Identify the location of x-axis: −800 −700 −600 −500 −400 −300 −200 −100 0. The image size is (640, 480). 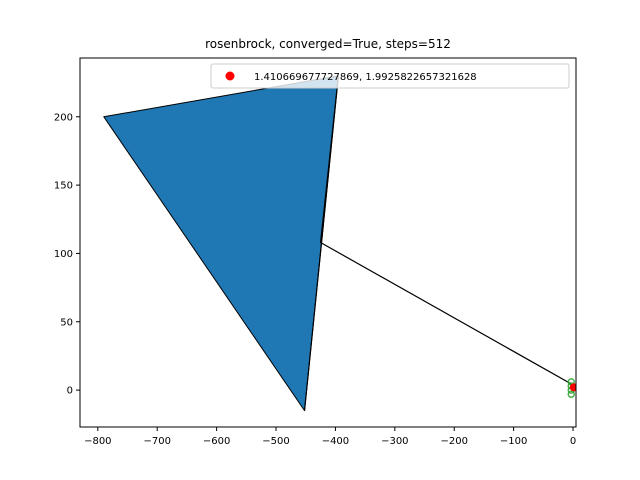
(330, 437).